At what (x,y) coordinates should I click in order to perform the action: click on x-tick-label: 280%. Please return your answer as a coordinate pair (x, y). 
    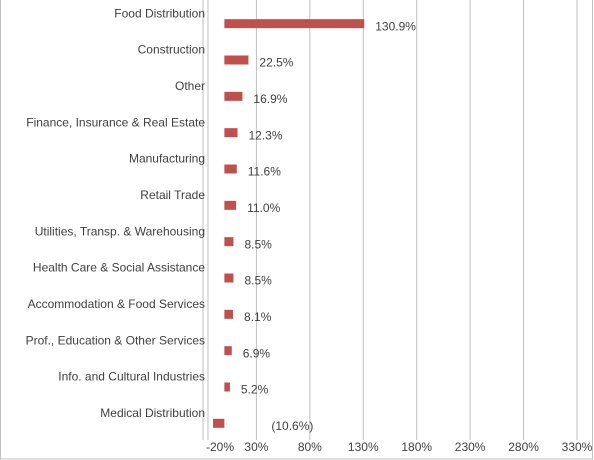
    Looking at the image, I should click on (523, 447).